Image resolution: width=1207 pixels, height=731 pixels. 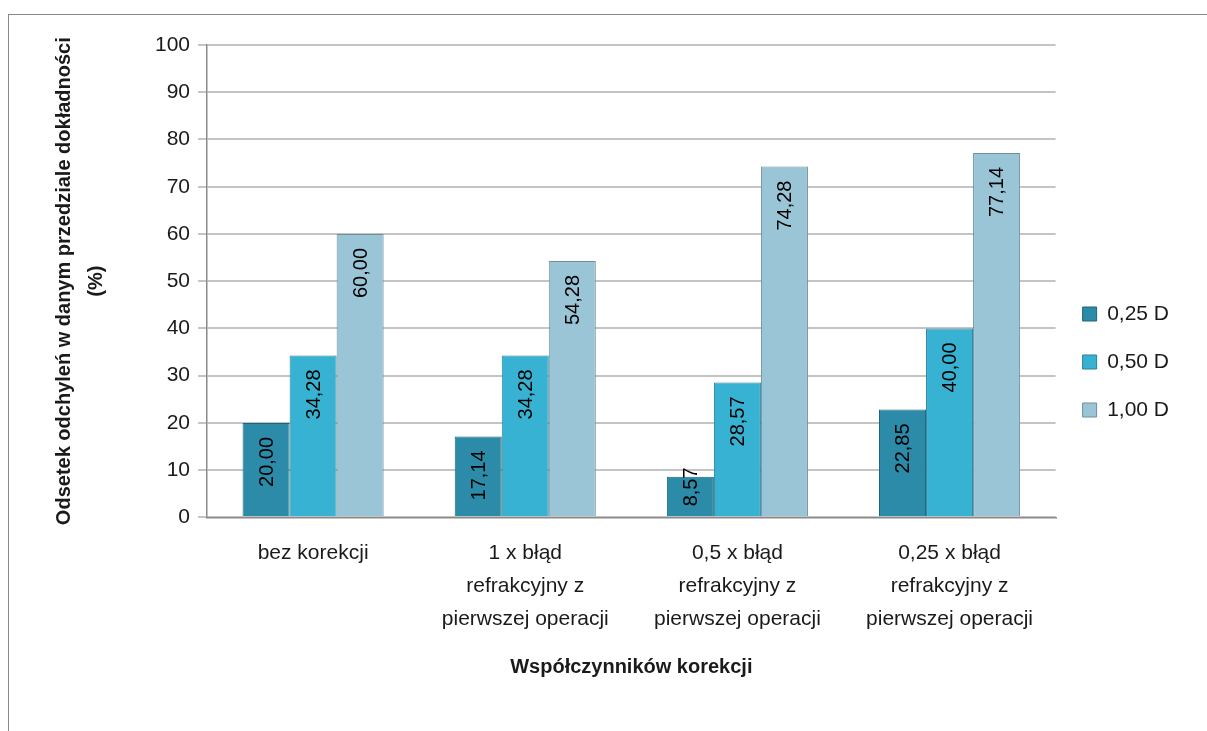 I want to click on y-tick-label: 0, so click(x=184, y=516).